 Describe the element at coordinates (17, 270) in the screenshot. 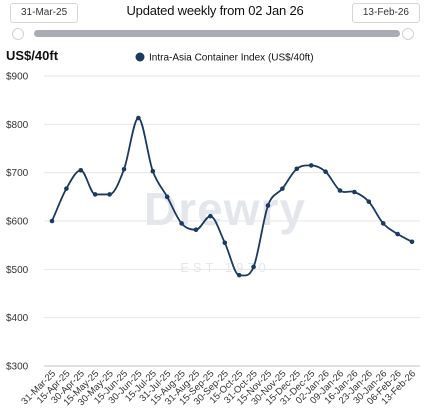

I see `y-tick-label: $500` at that location.